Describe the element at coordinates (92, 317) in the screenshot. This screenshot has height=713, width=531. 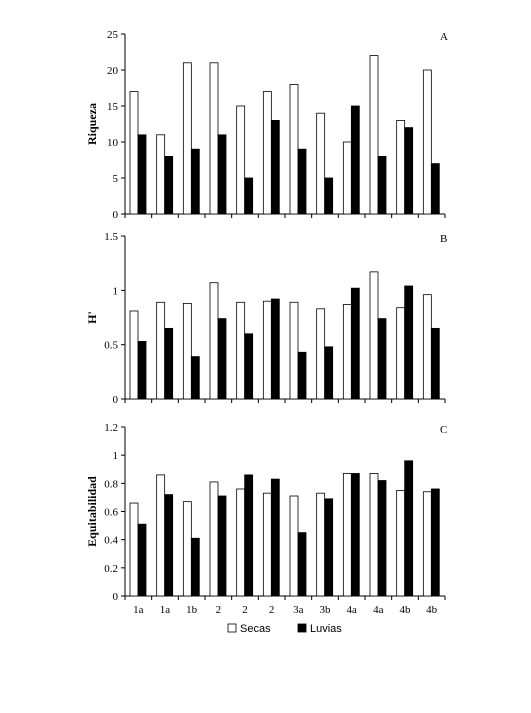
I see `y-axis-title: H'` at that location.